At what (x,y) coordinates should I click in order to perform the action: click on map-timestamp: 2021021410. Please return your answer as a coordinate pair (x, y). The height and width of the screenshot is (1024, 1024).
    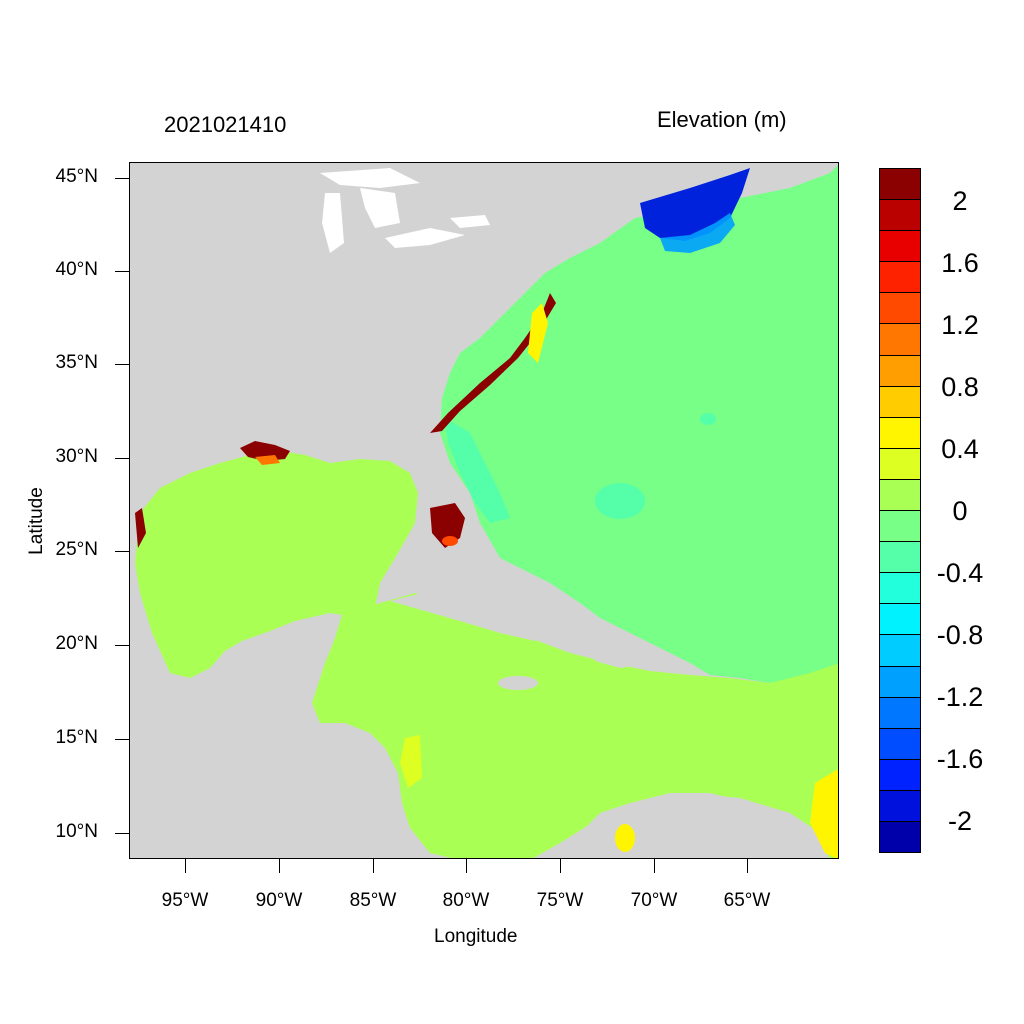
    Looking at the image, I should click on (225, 124).